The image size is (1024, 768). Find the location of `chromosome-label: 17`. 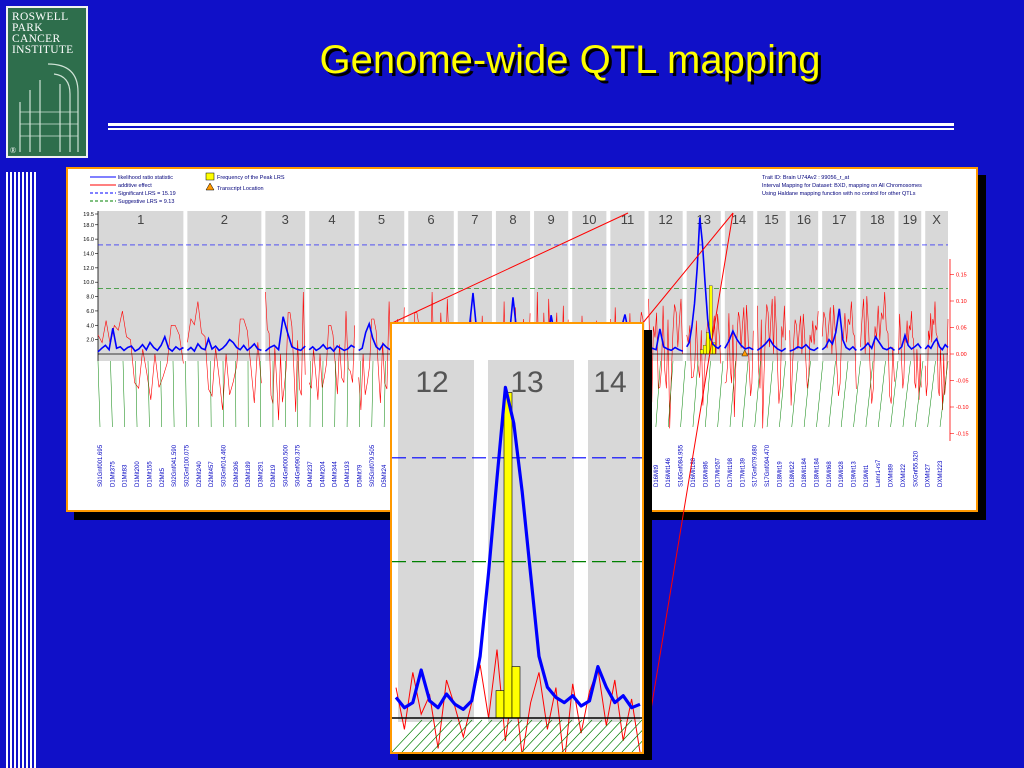

chromosome-label: 17 is located at coordinates (839, 219).